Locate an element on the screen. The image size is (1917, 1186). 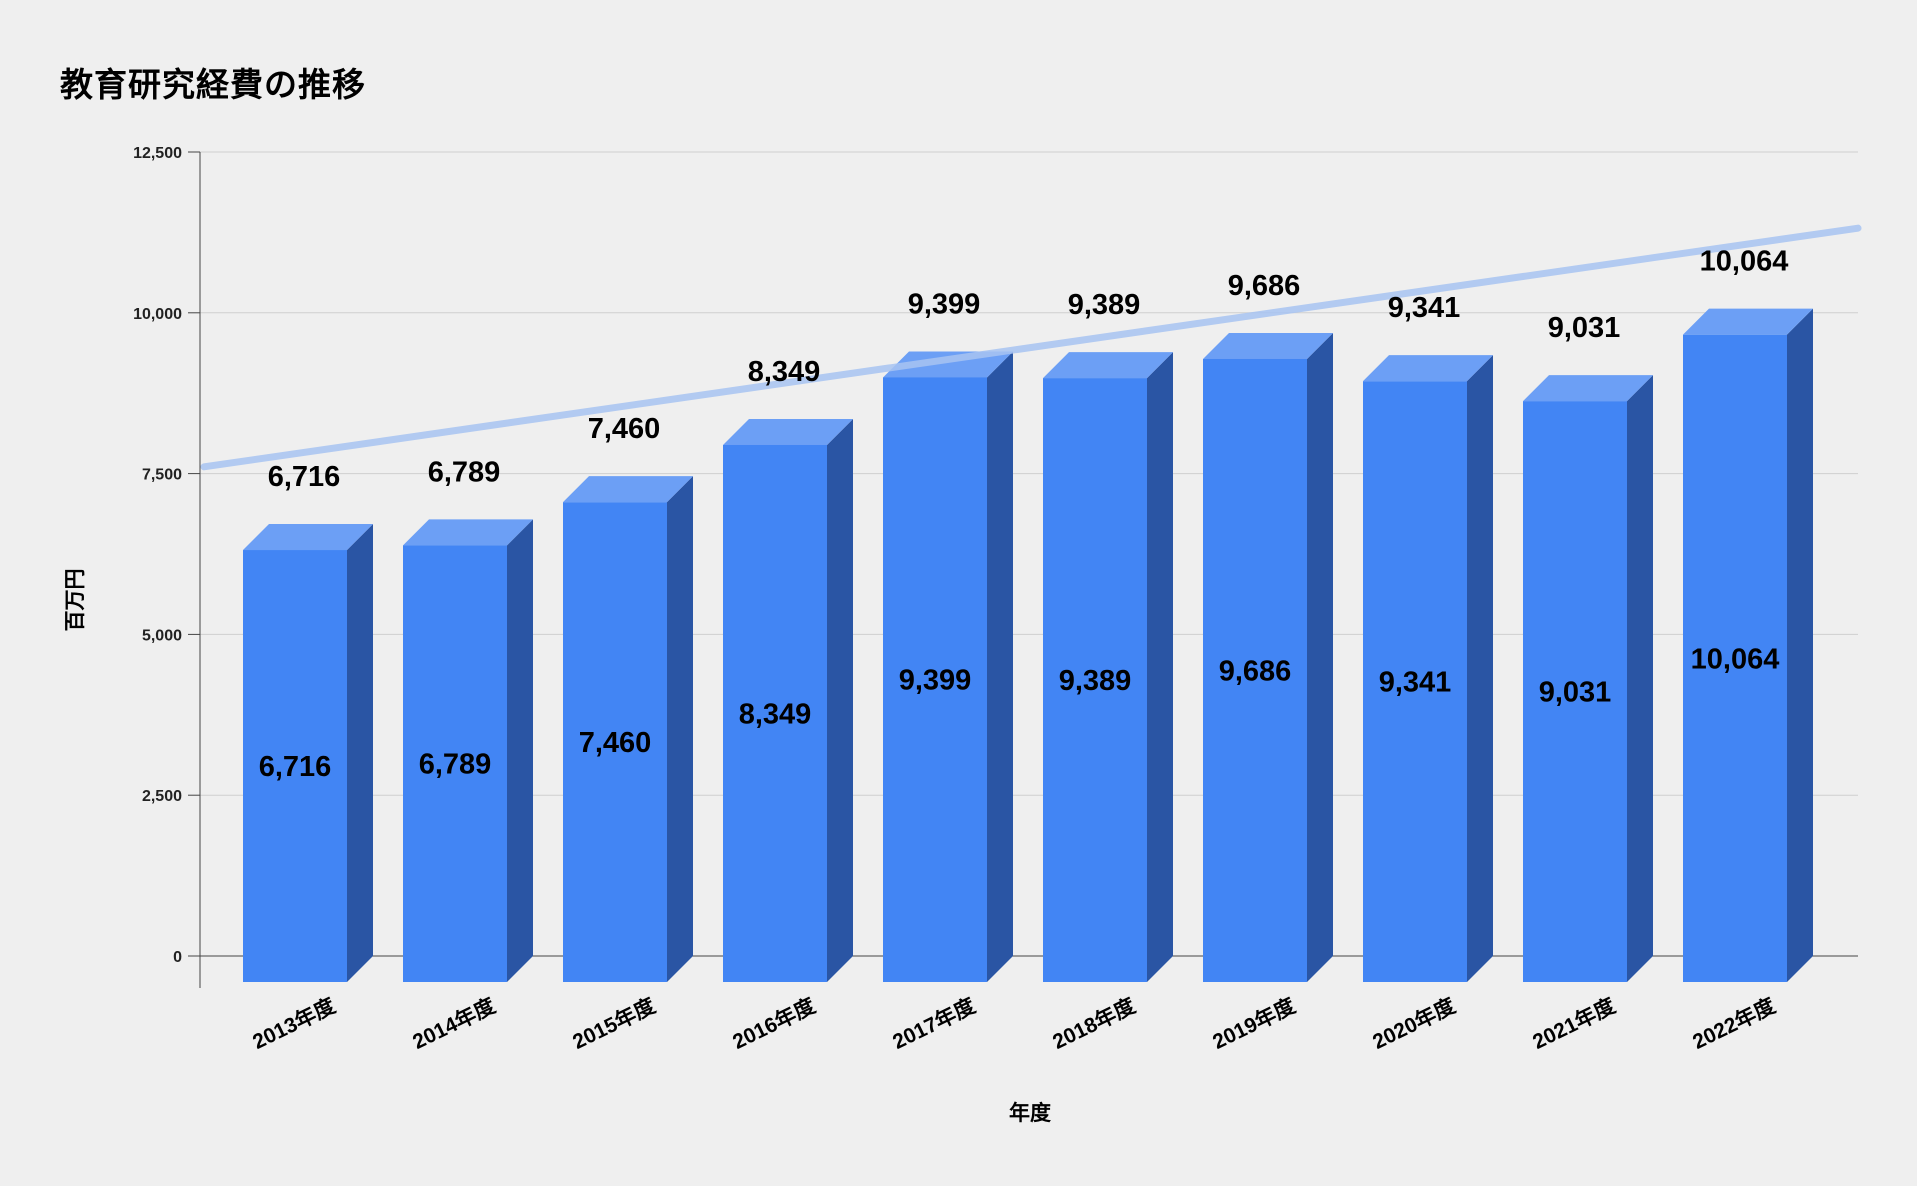
data-label-top: 9,399 is located at coordinates (944, 304).